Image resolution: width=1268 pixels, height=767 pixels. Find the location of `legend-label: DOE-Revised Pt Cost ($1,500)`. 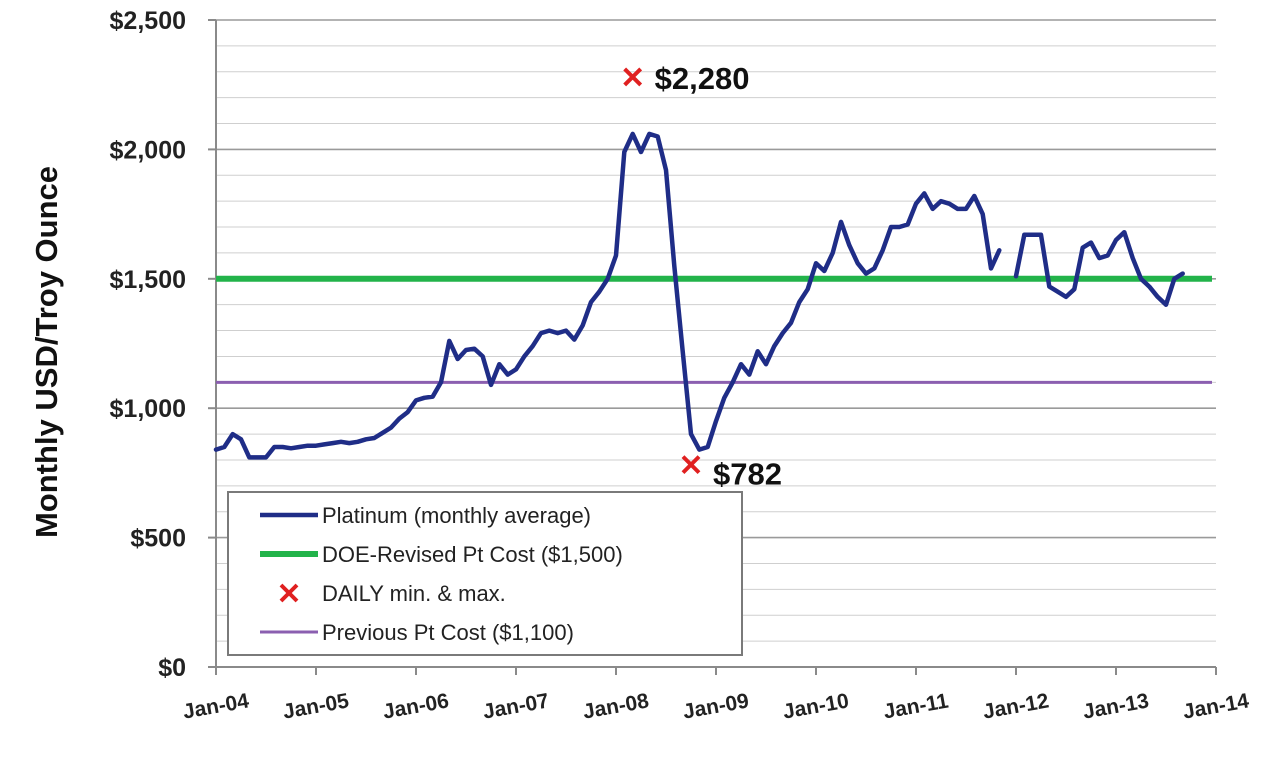

legend-label: DOE-Revised Pt Cost ($1,500) is located at coordinates (472, 554).